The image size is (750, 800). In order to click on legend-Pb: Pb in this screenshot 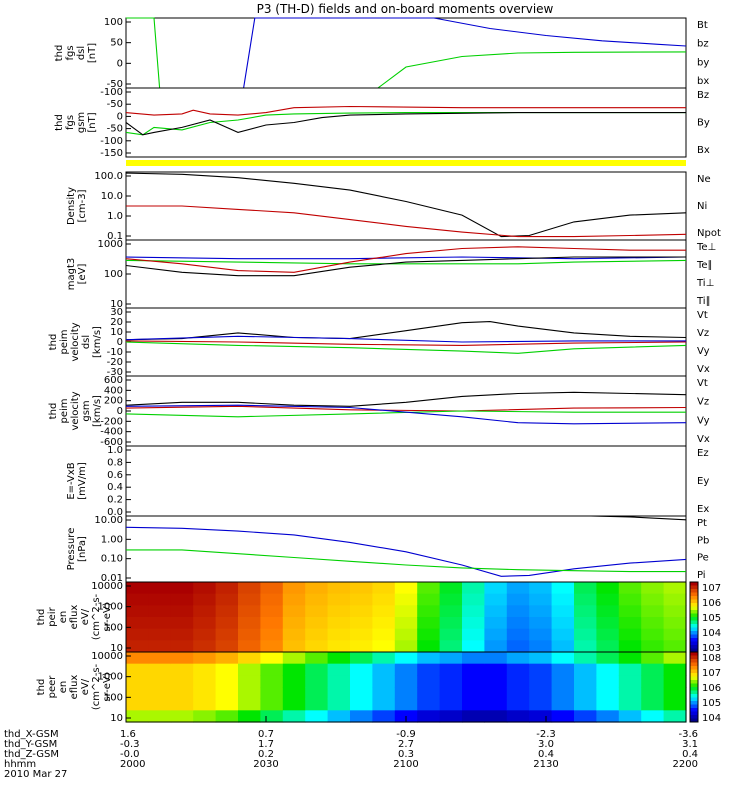, I will do `click(703, 540)`.